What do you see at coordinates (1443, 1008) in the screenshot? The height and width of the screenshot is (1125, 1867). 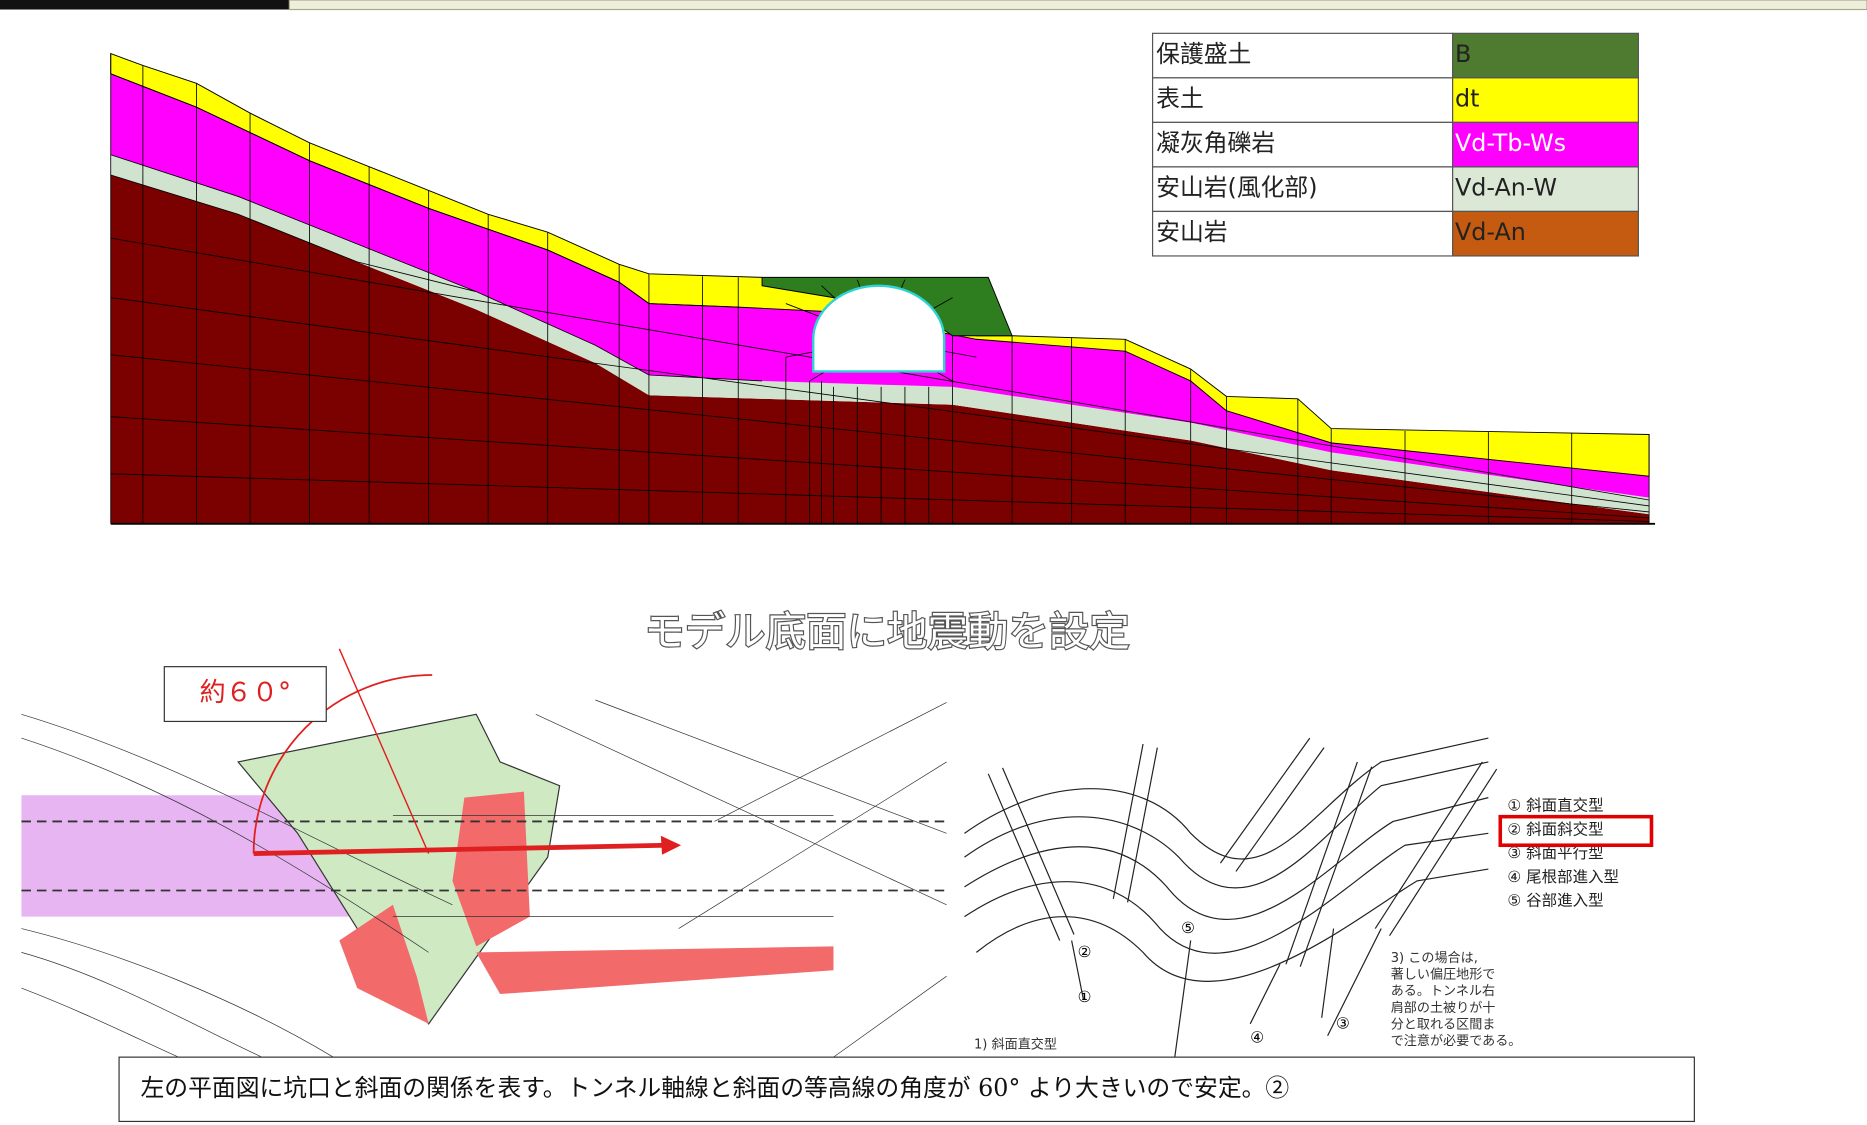 I see `note-line: 肩部の土被りが十` at bounding box center [1443, 1008].